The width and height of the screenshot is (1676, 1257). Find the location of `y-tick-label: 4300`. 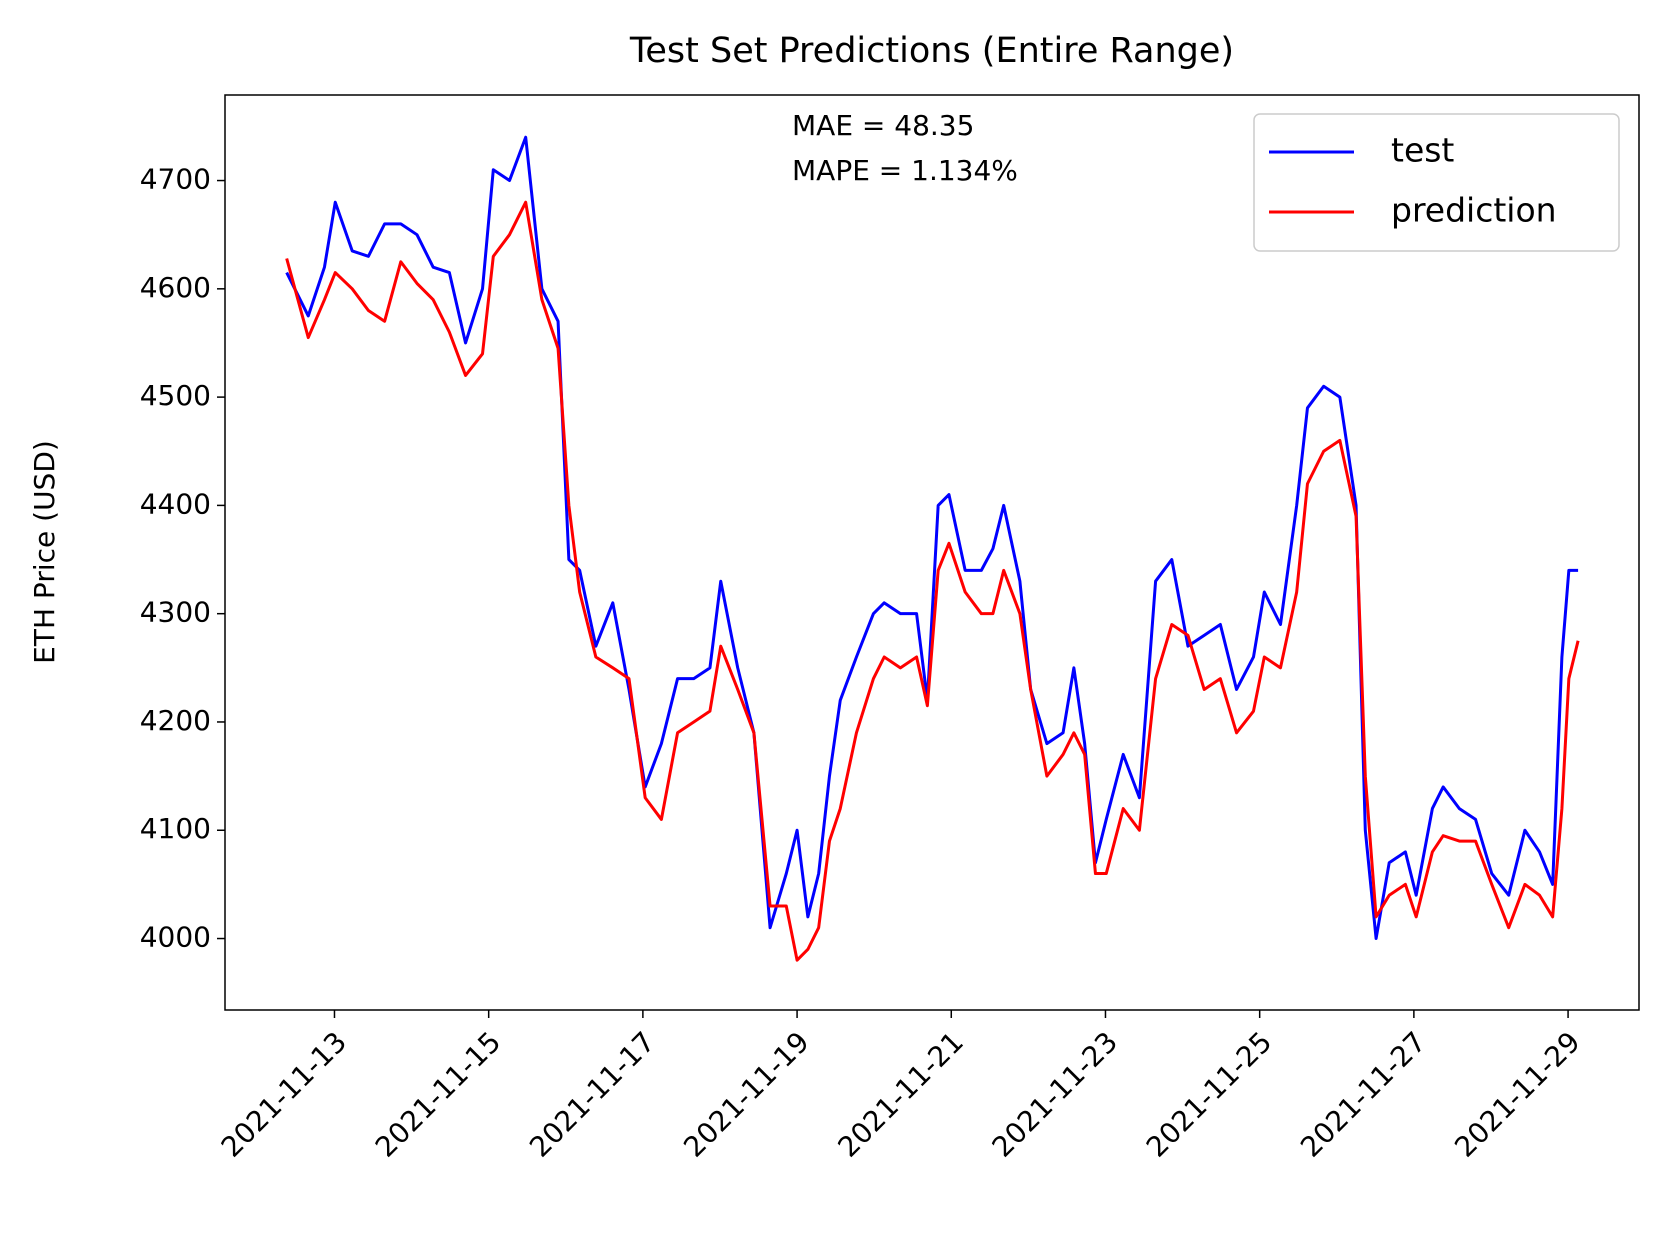

y-tick-label: 4300 is located at coordinates (175, 612).